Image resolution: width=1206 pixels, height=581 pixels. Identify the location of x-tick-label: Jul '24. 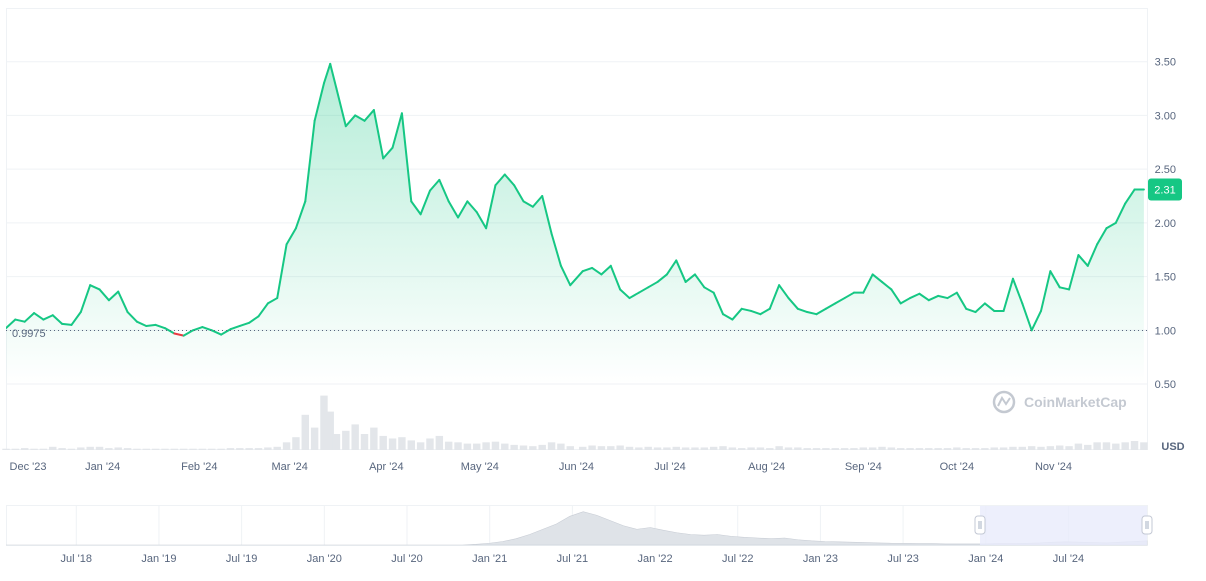
(669, 467).